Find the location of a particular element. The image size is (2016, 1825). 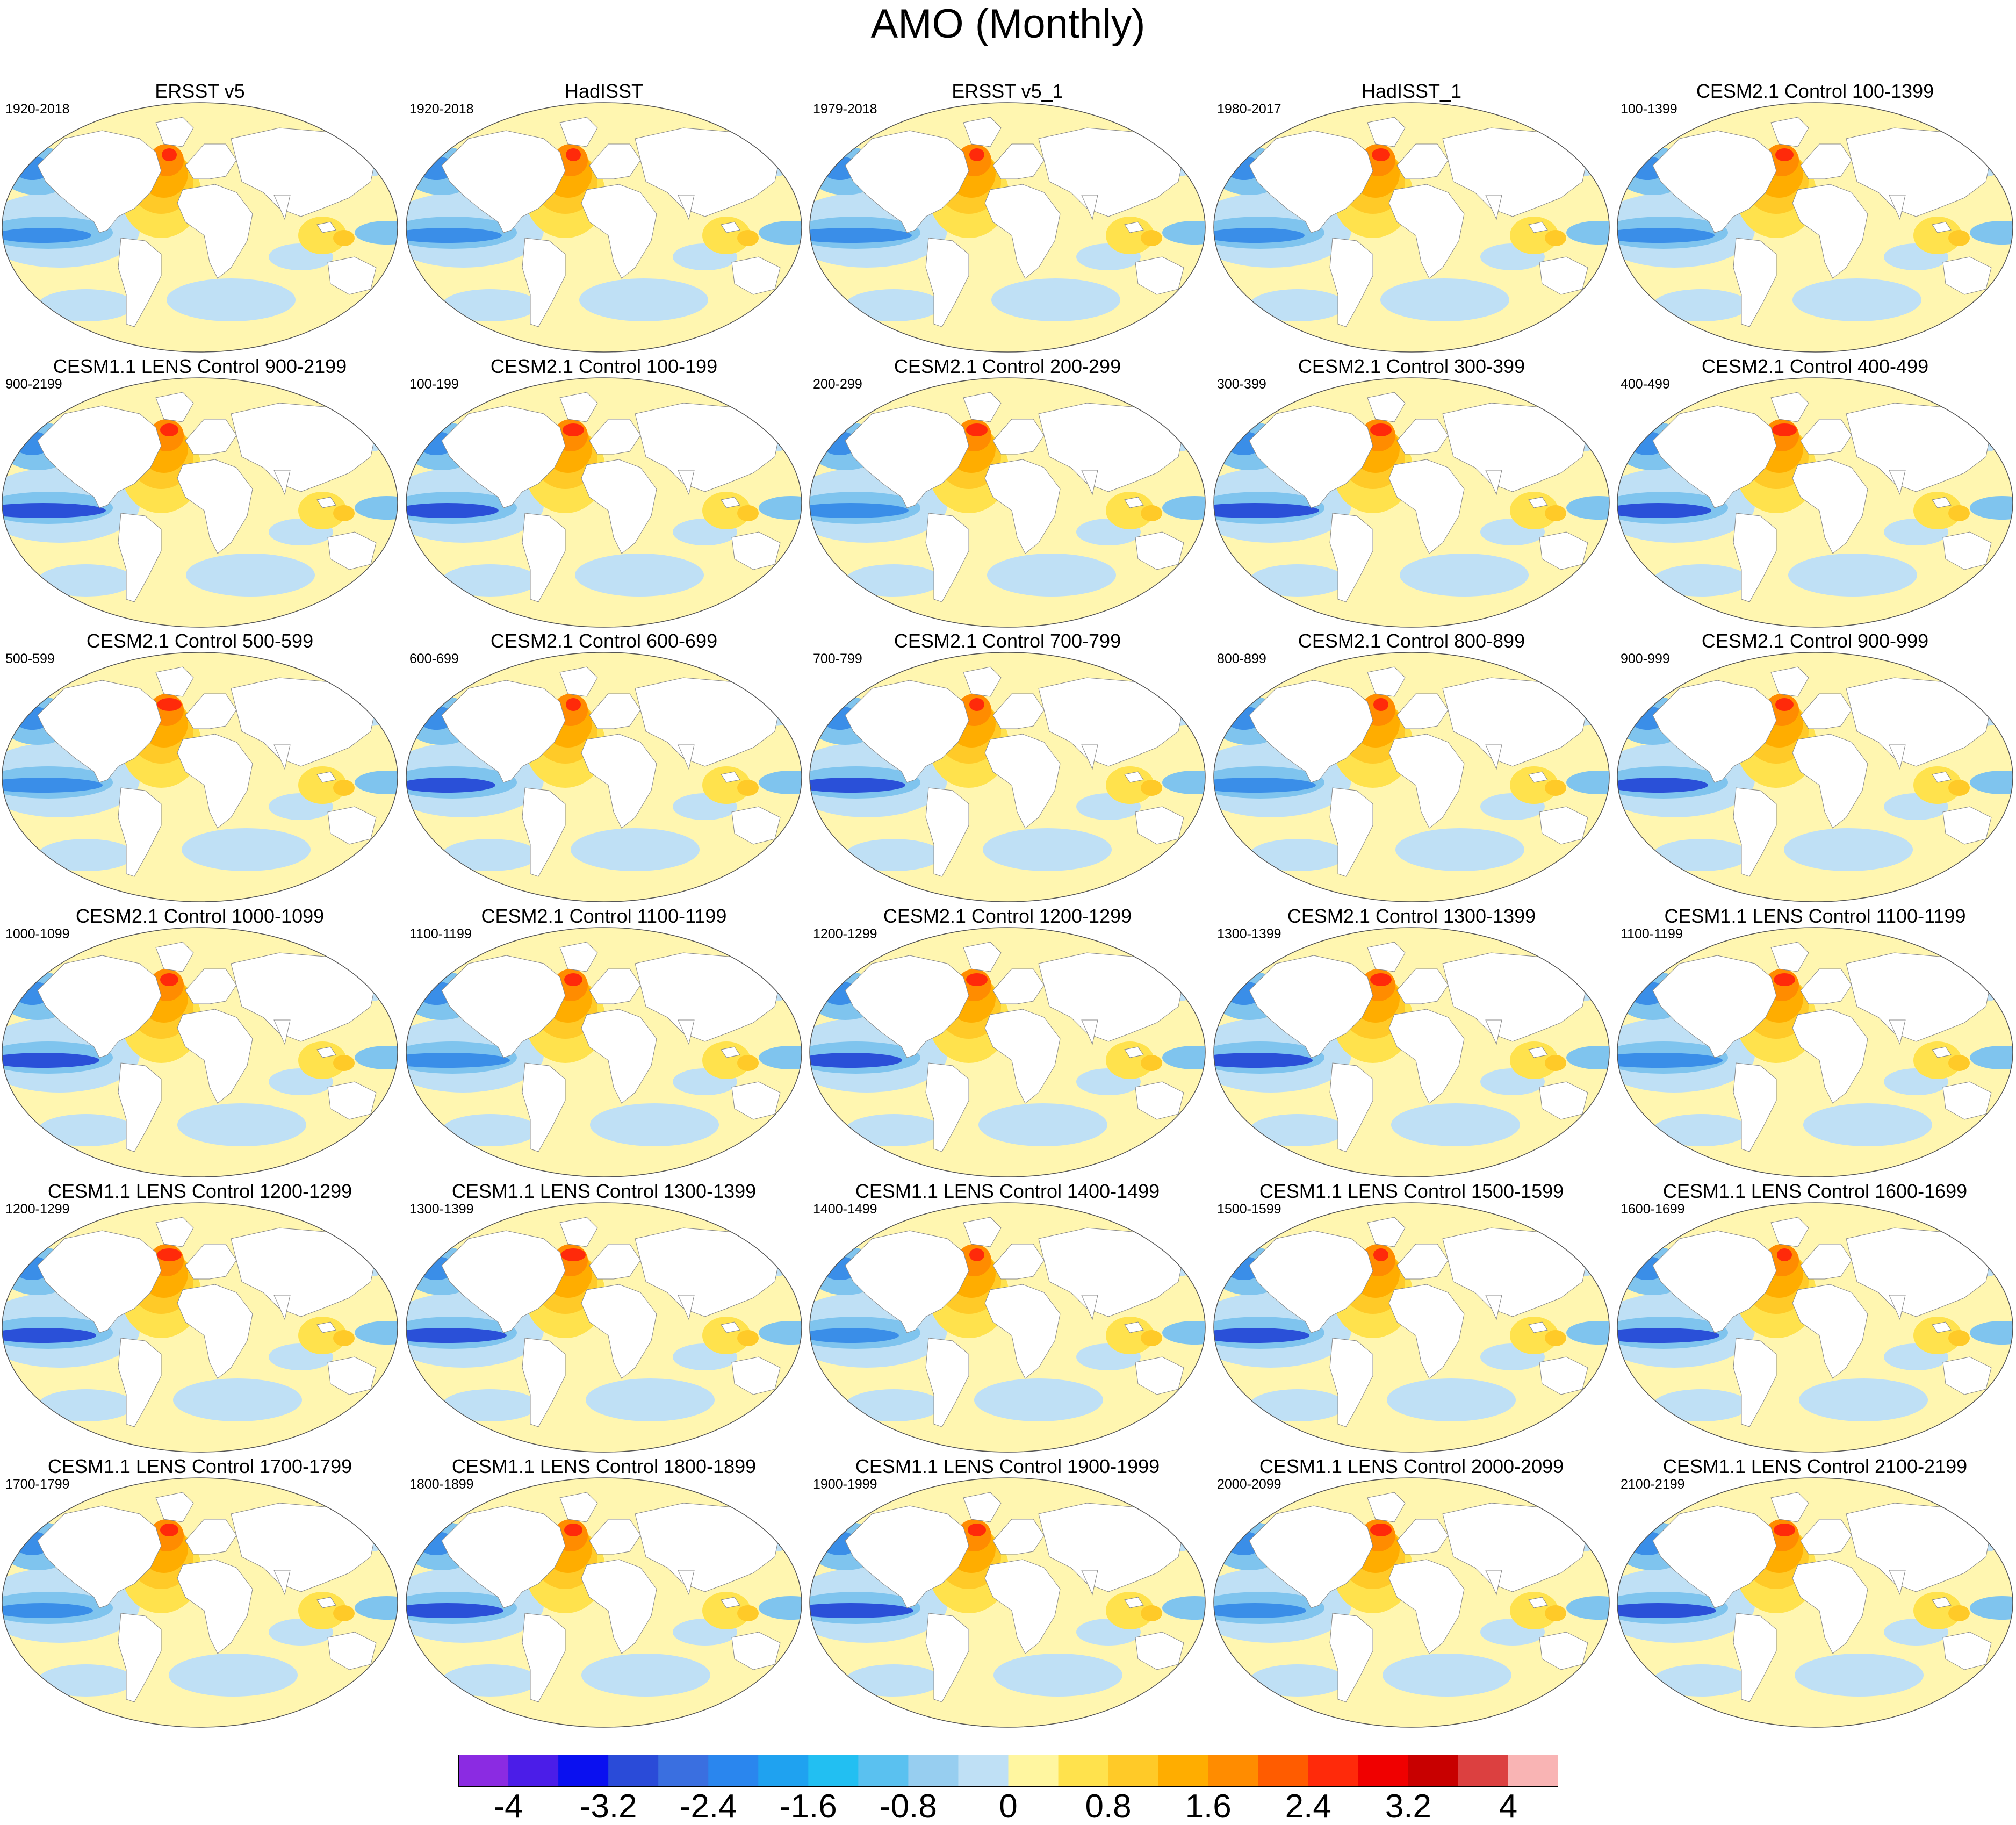

colorbar-tick-label: 2.4 is located at coordinates (1308, 1807).